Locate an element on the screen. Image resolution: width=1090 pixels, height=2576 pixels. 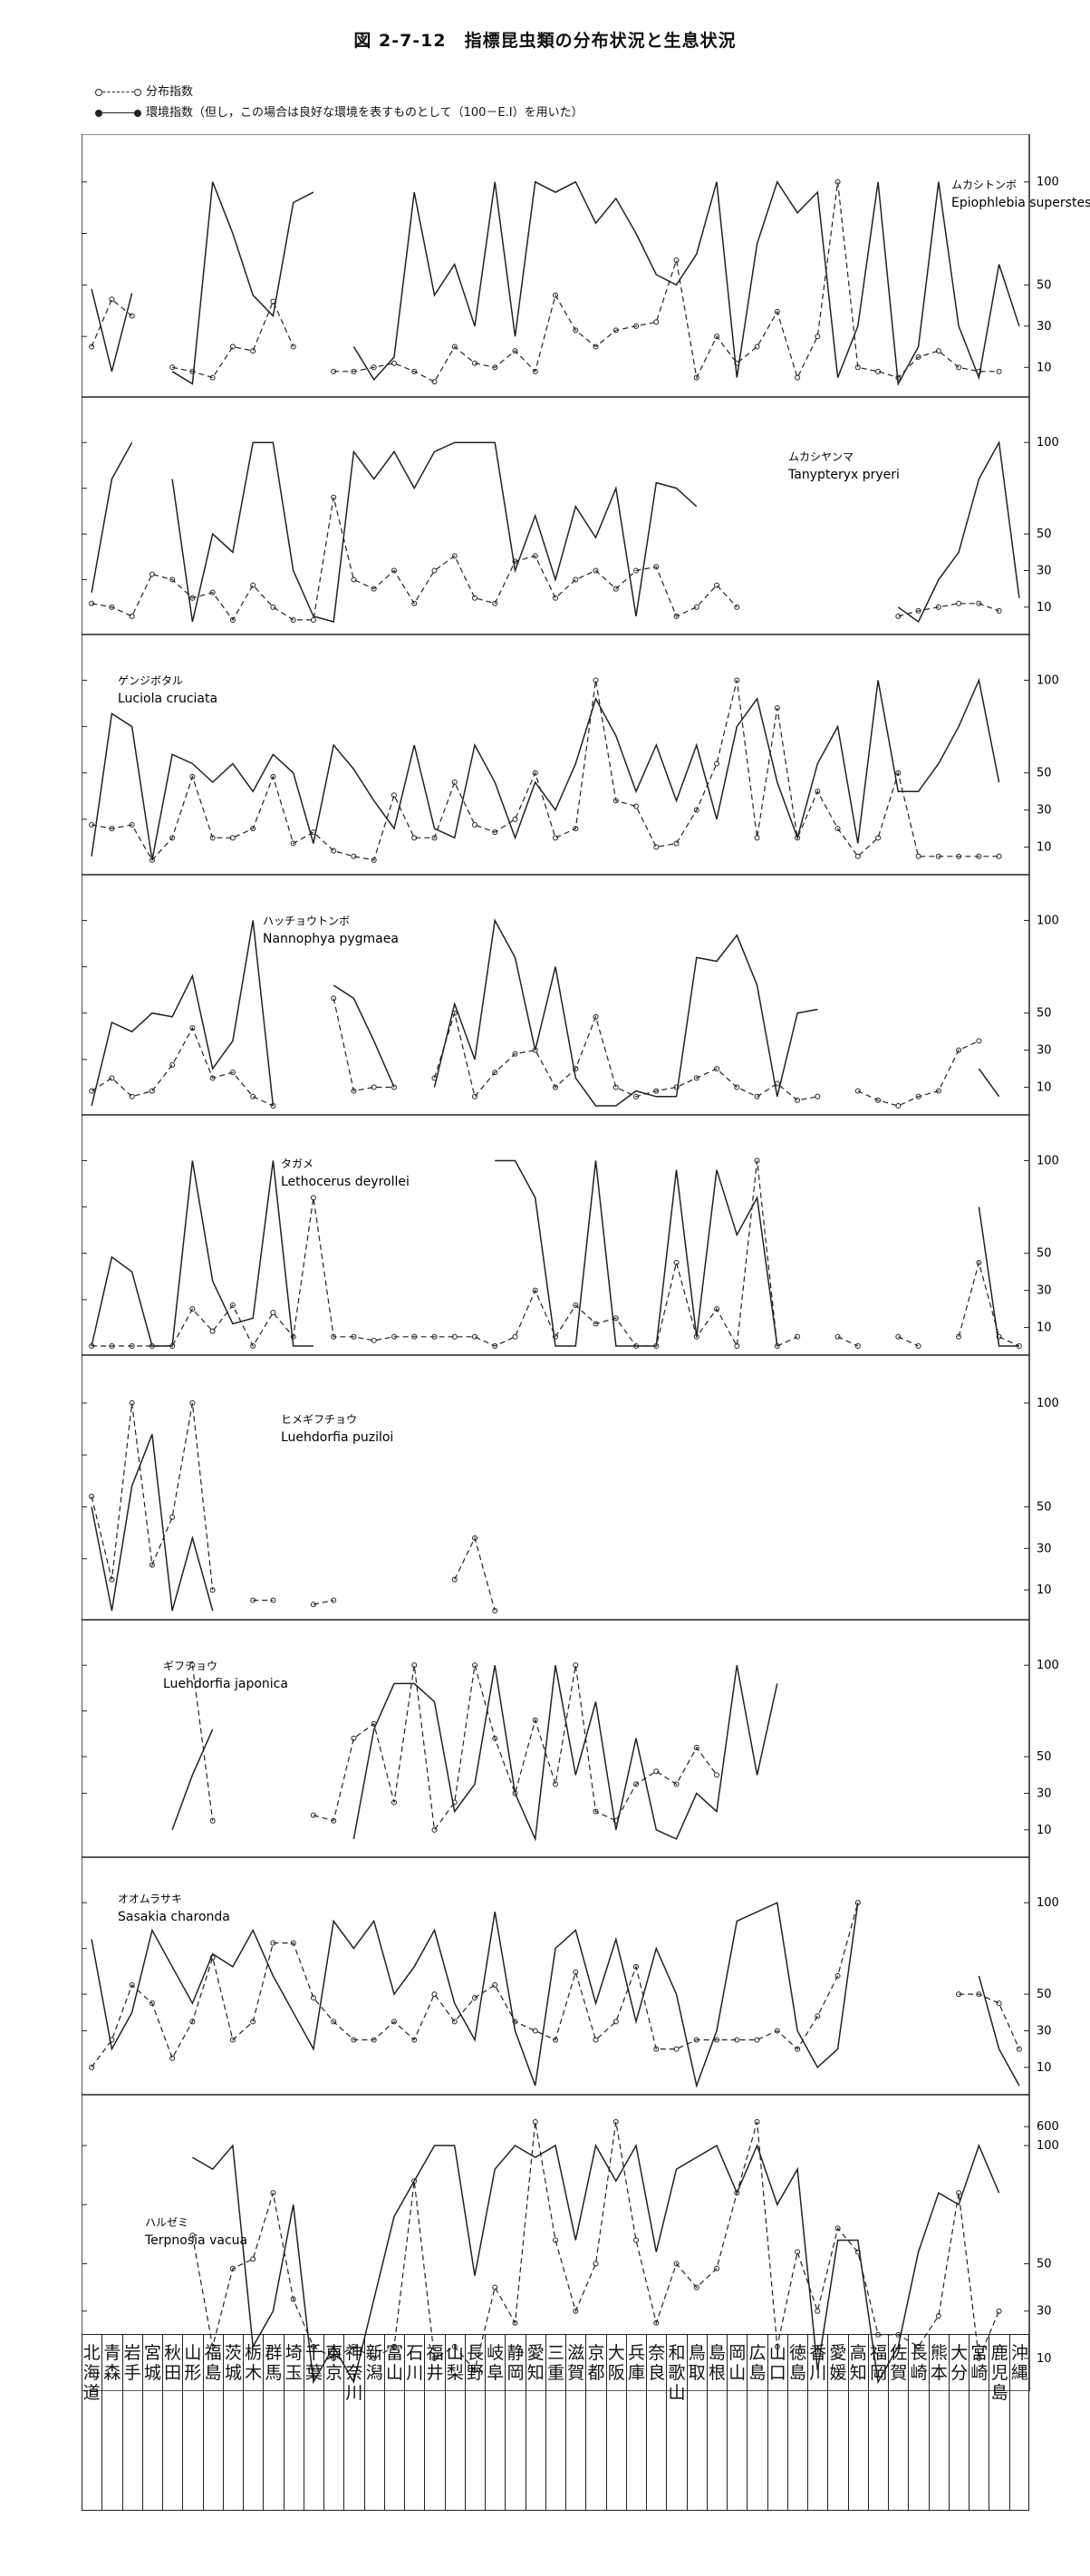
species-latin-name: Luciola cruciata is located at coordinates (168, 699).